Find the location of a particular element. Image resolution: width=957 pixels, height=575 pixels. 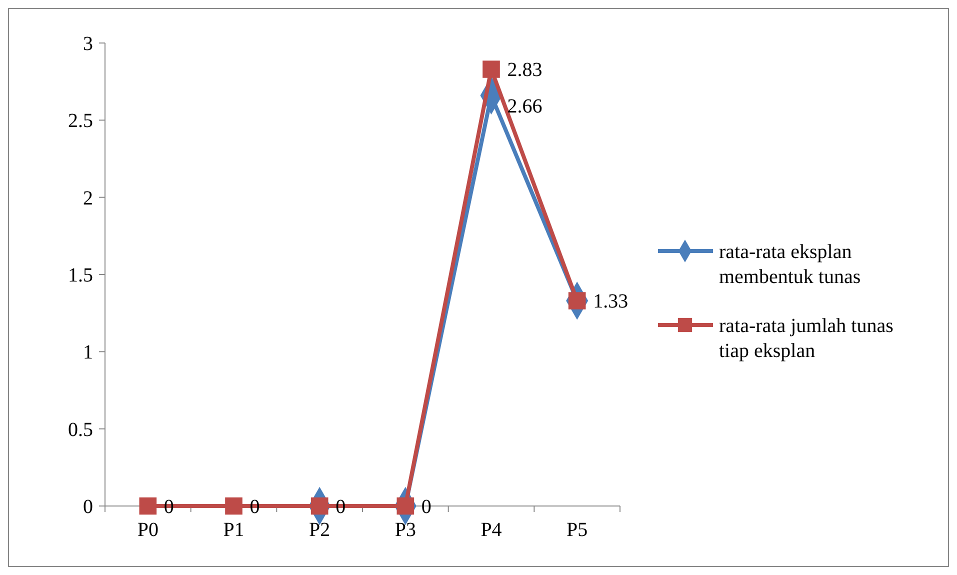

y-tick-label: 1 is located at coordinates (88, 353).